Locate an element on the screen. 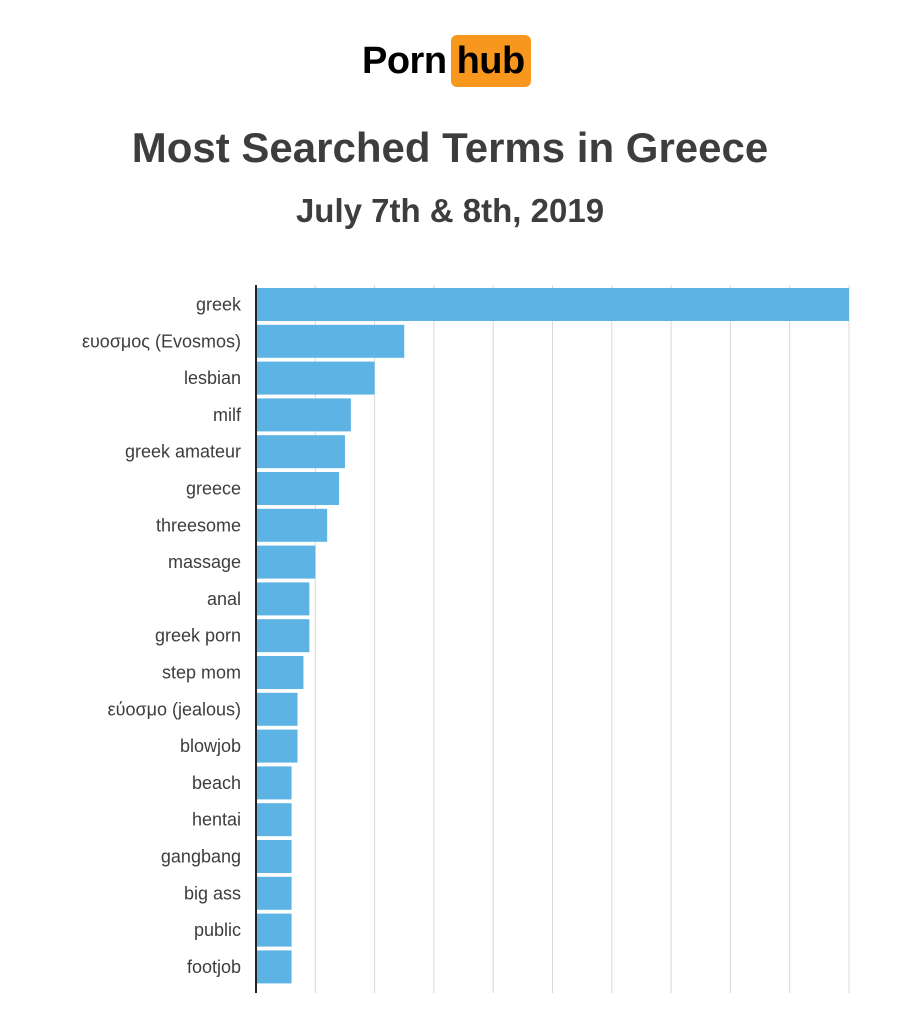  category-label: greek is located at coordinates (219, 305).